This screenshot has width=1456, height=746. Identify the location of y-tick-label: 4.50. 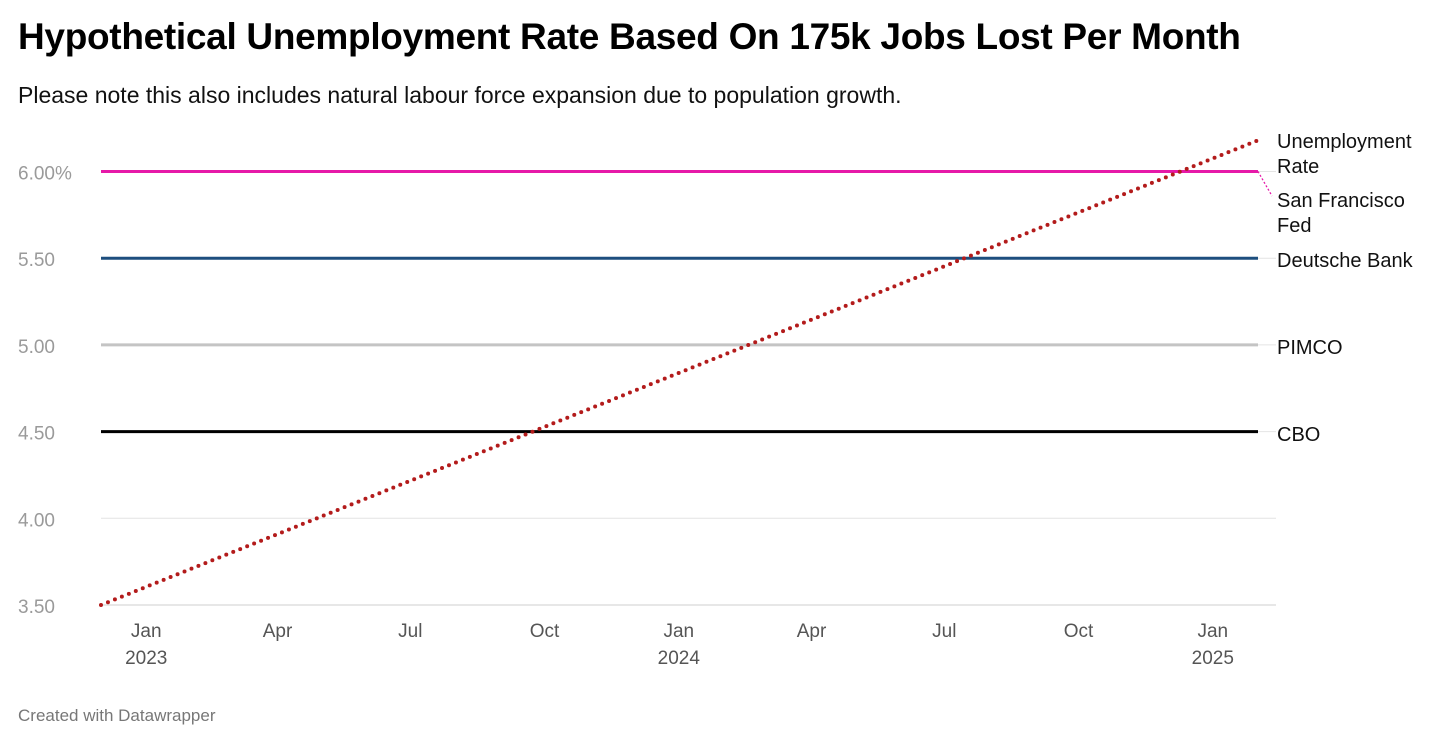
(36, 434).